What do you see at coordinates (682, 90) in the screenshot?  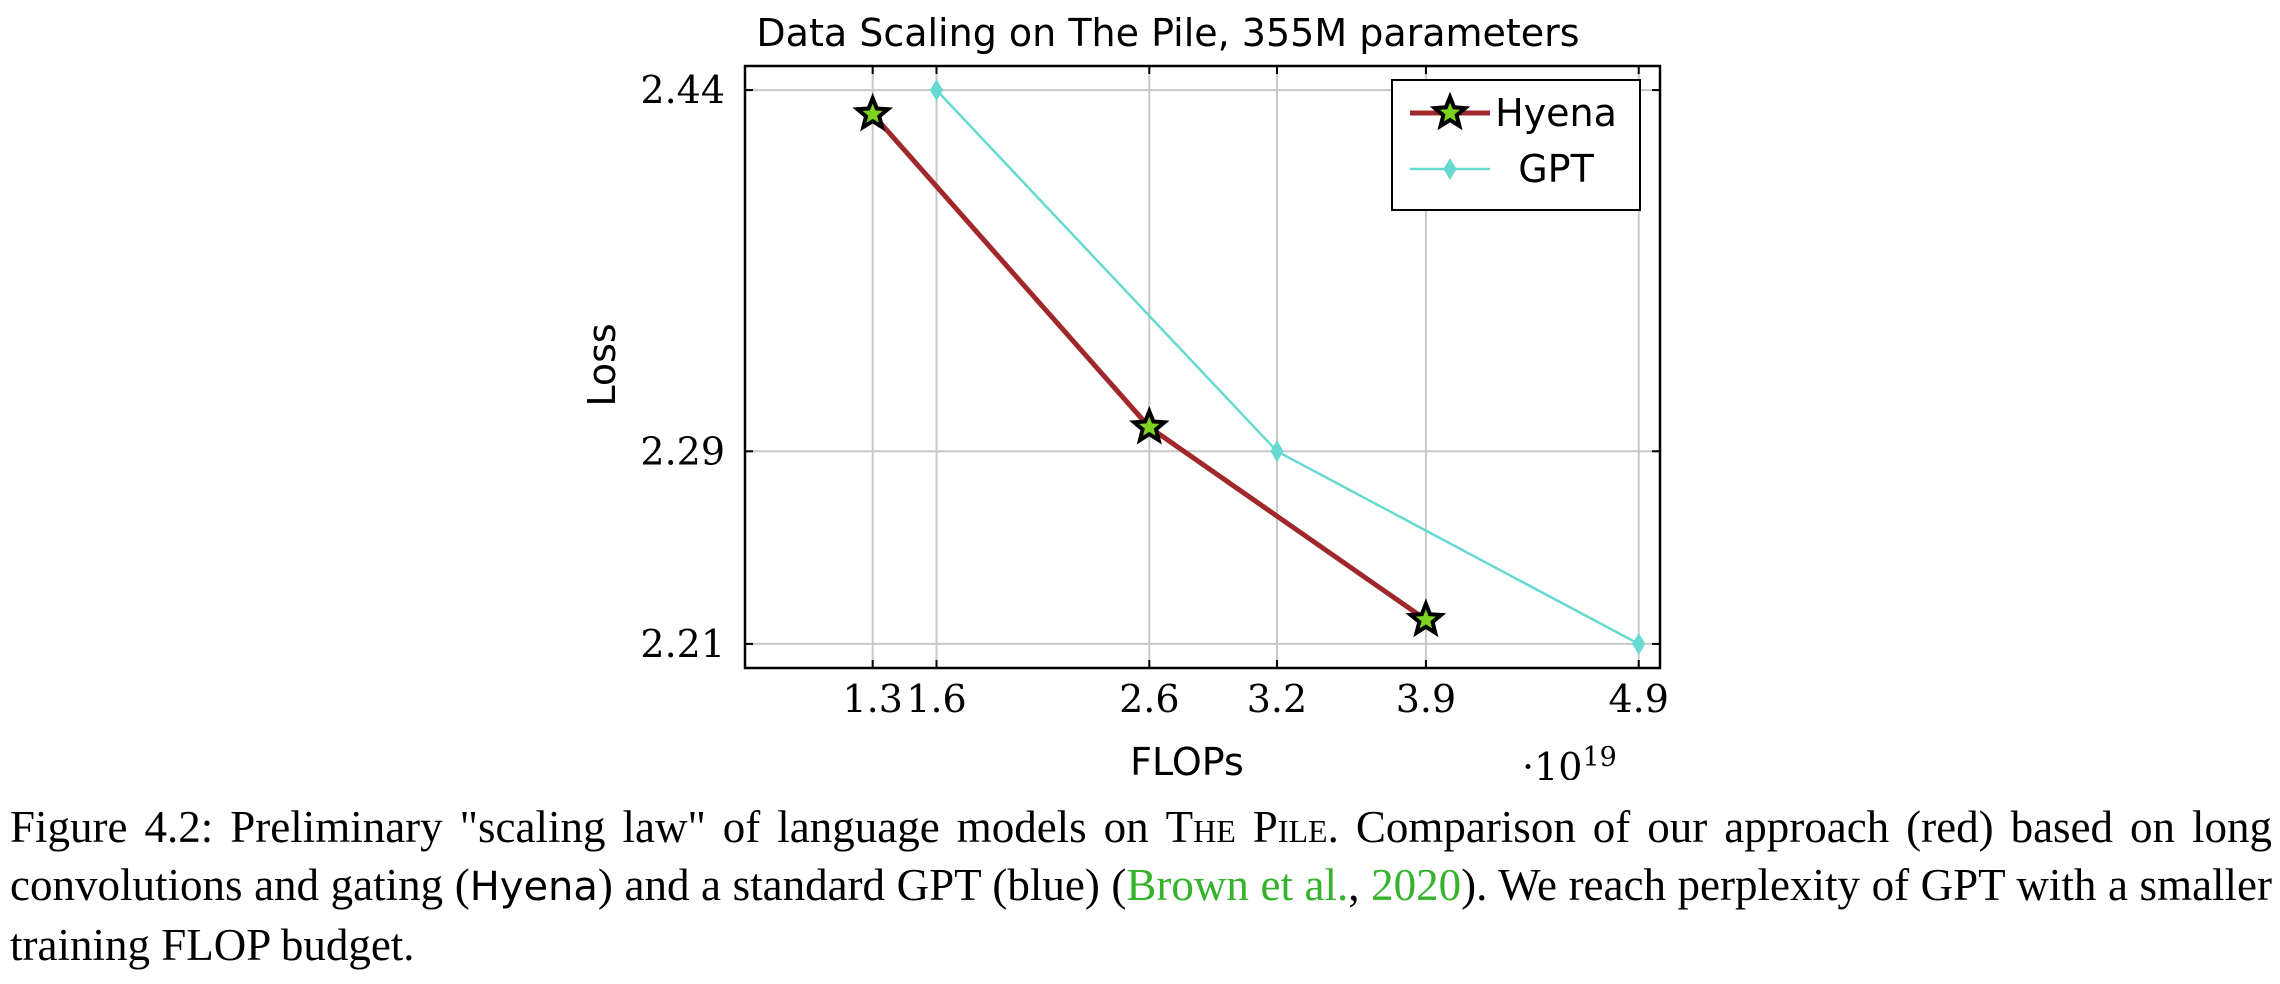 I see `y-tick-label: 2.44` at bounding box center [682, 90].